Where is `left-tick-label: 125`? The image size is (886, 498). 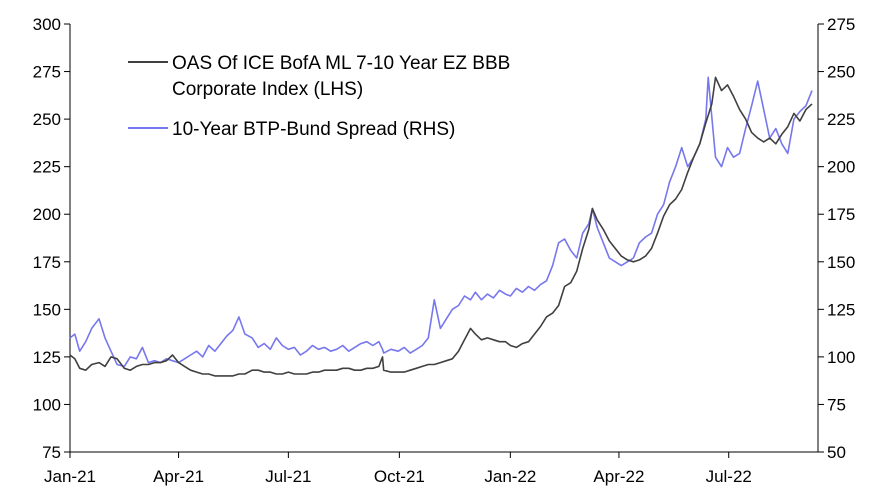 left-tick-label: 125 is located at coordinates (47, 357).